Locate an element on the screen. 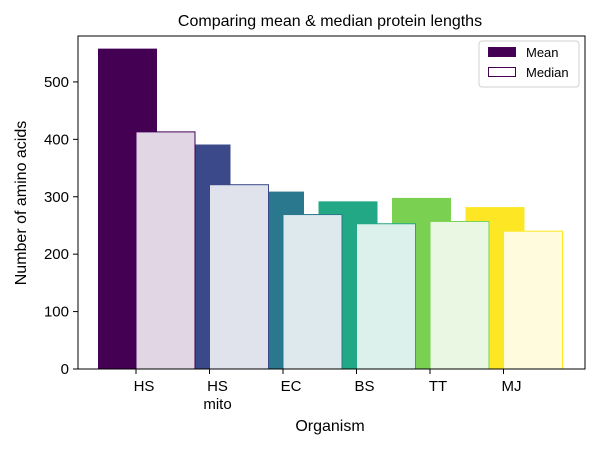  legend-swatch-median is located at coordinates (502, 72).